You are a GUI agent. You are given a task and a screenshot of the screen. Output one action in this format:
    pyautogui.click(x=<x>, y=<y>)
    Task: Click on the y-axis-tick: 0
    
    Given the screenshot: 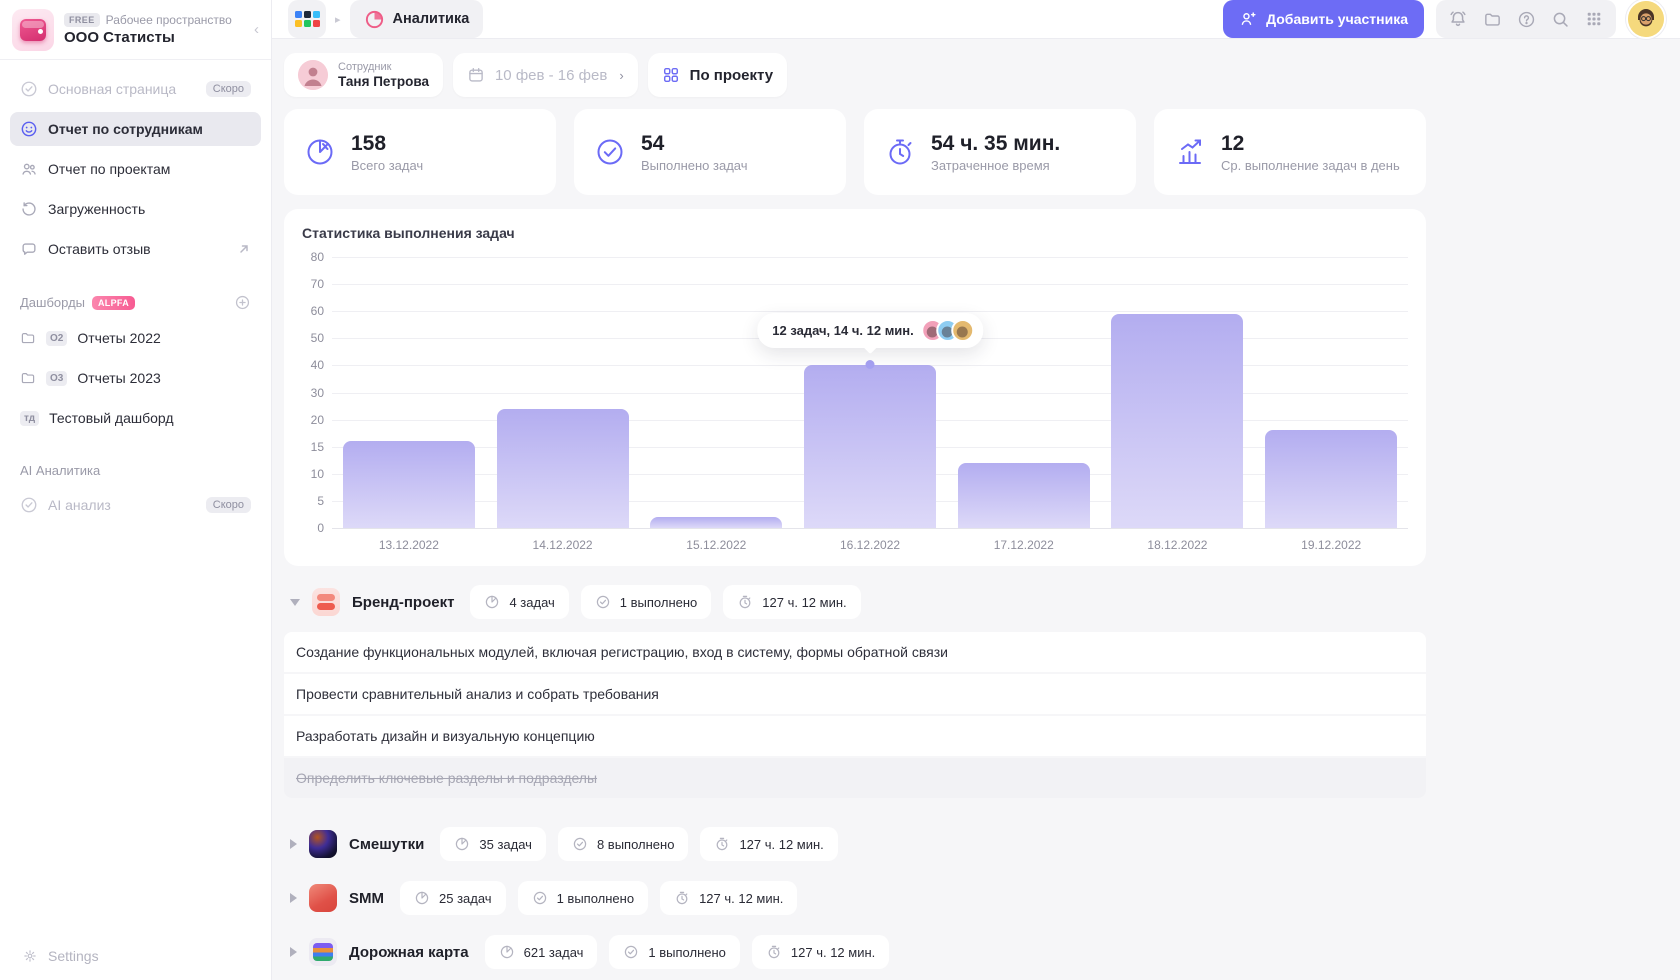 What is the action you would take?
    pyautogui.click(x=320, y=528)
    